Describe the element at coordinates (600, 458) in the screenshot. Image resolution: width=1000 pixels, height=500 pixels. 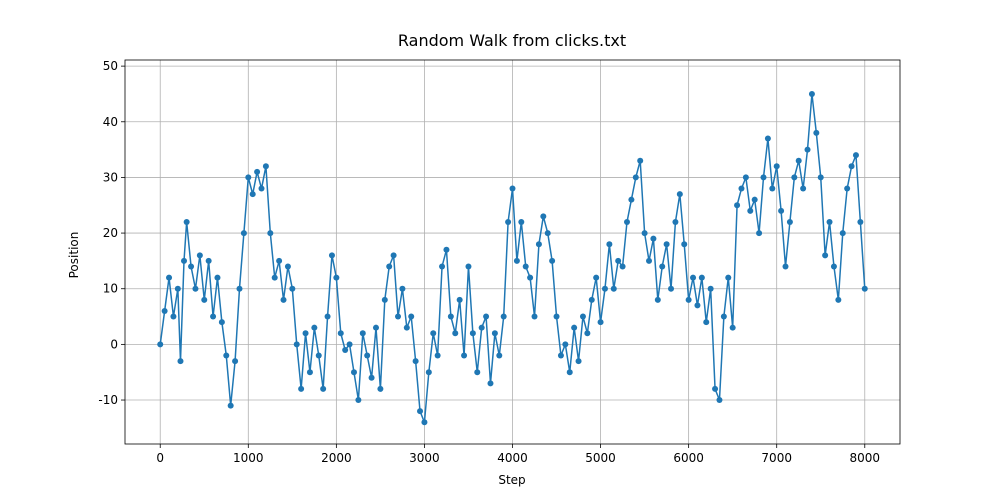
I see `x-tick-label: 5000` at that location.